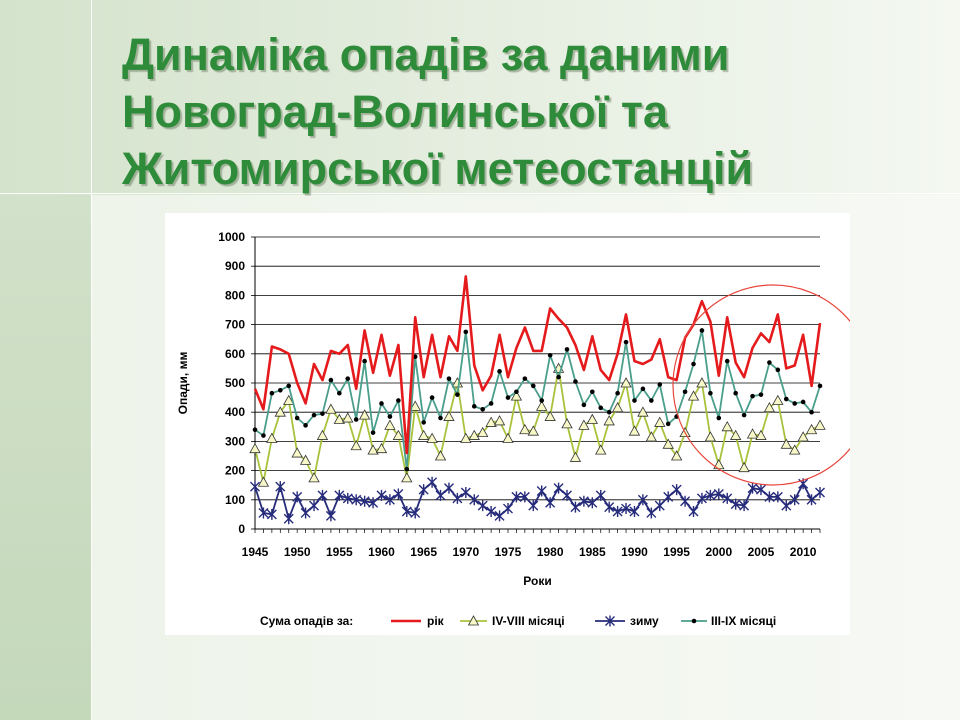  What do you see at coordinates (235, 354) in the screenshot?
I see `y-tick-label: 600` at bounding box center [235, 354].